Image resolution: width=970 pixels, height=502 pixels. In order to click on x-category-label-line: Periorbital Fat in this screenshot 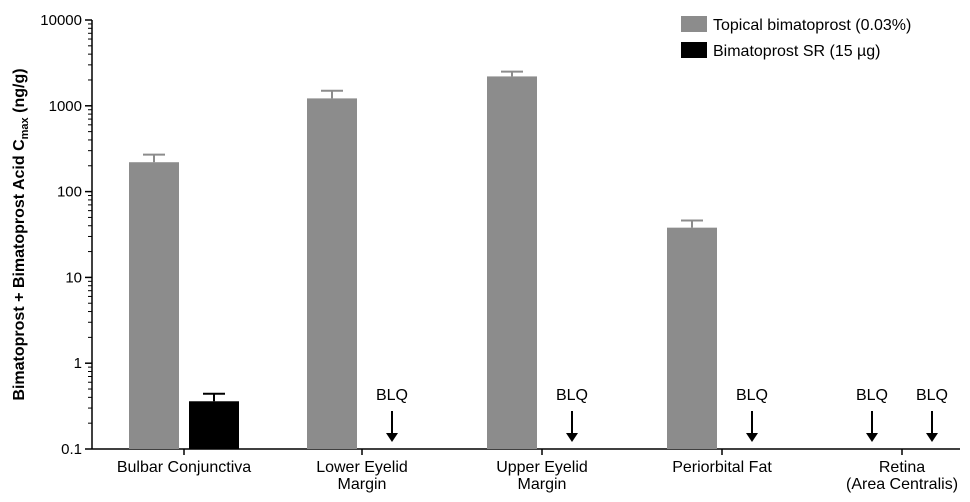, I will do `click(722, 467)`.